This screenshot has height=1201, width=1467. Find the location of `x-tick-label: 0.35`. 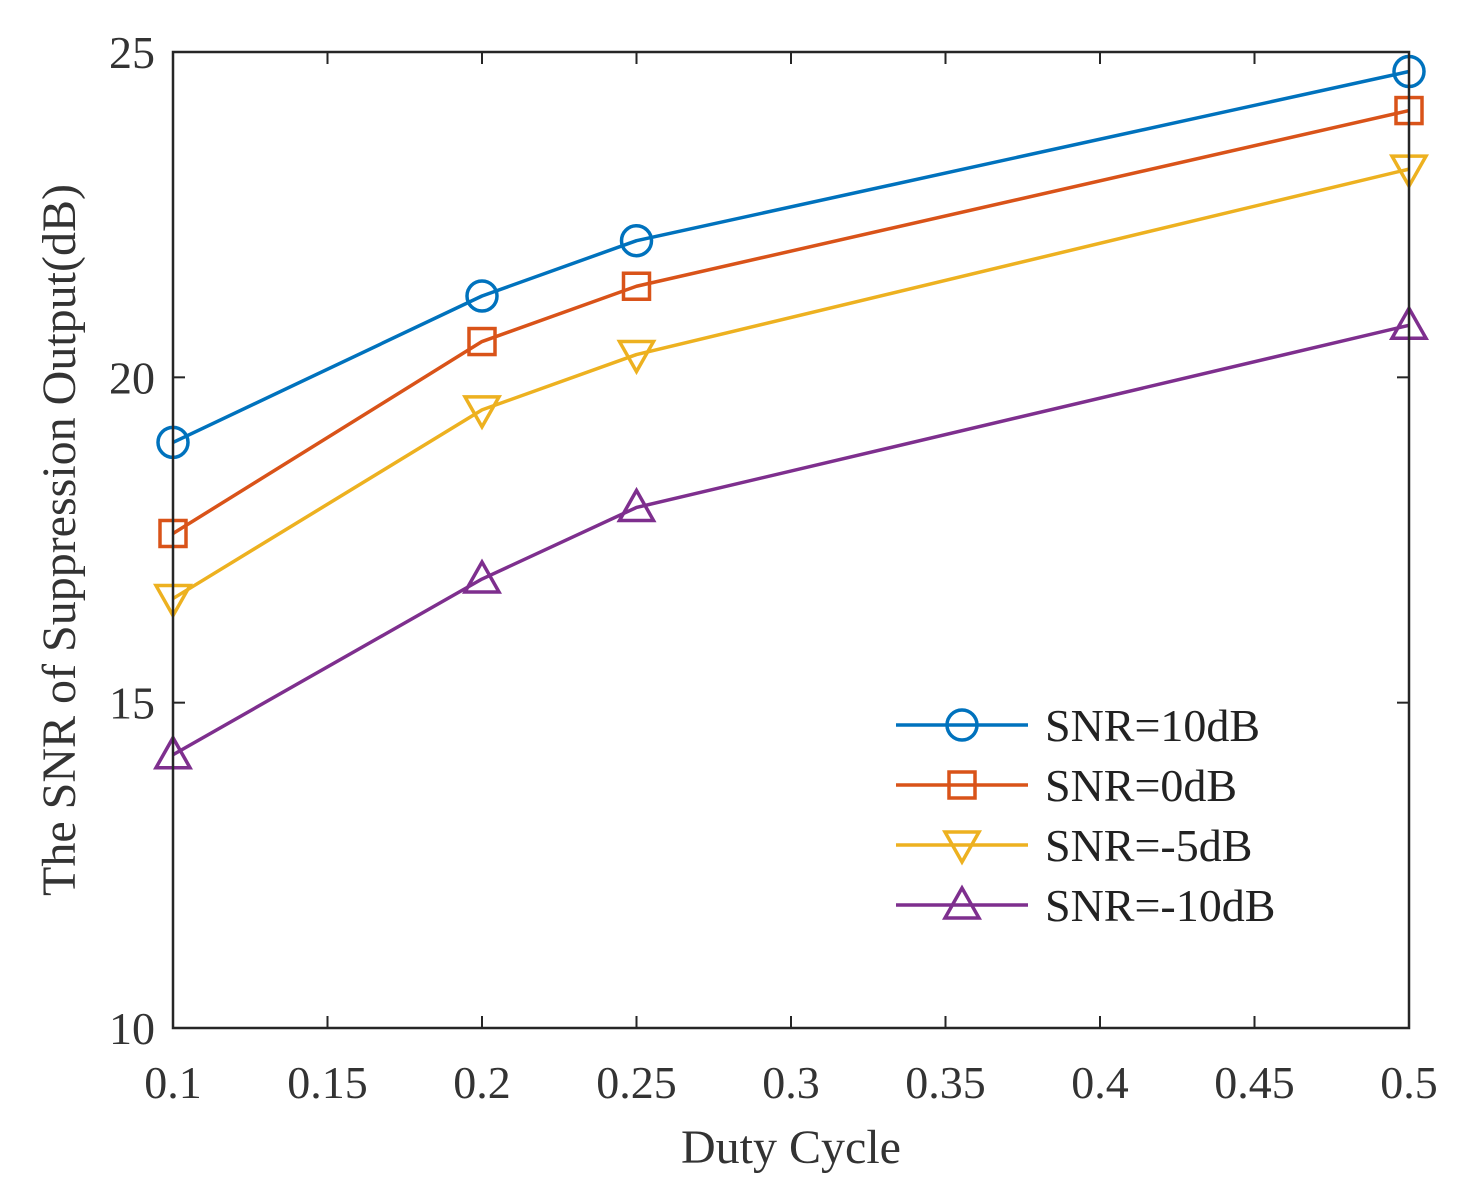

x-tick-label: 0.35 is located at coordinates (945, 1082).